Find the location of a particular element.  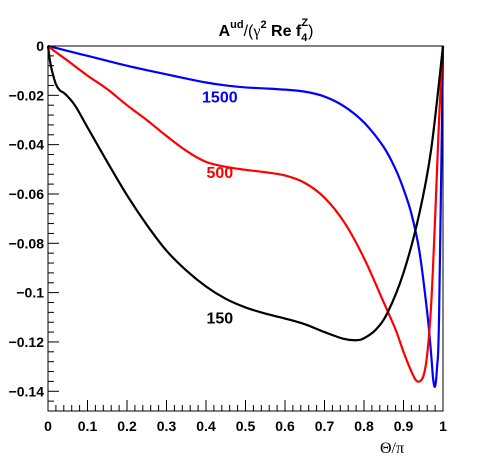

x-tick-label-0-1: 0.1 is located at coordinates (88, 426).